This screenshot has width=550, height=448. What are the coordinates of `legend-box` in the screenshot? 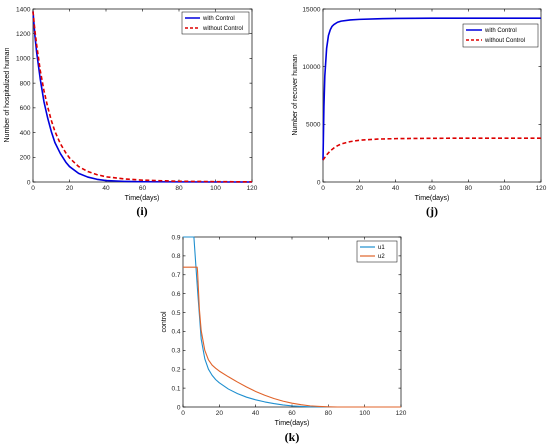 It's located at (377, 251).